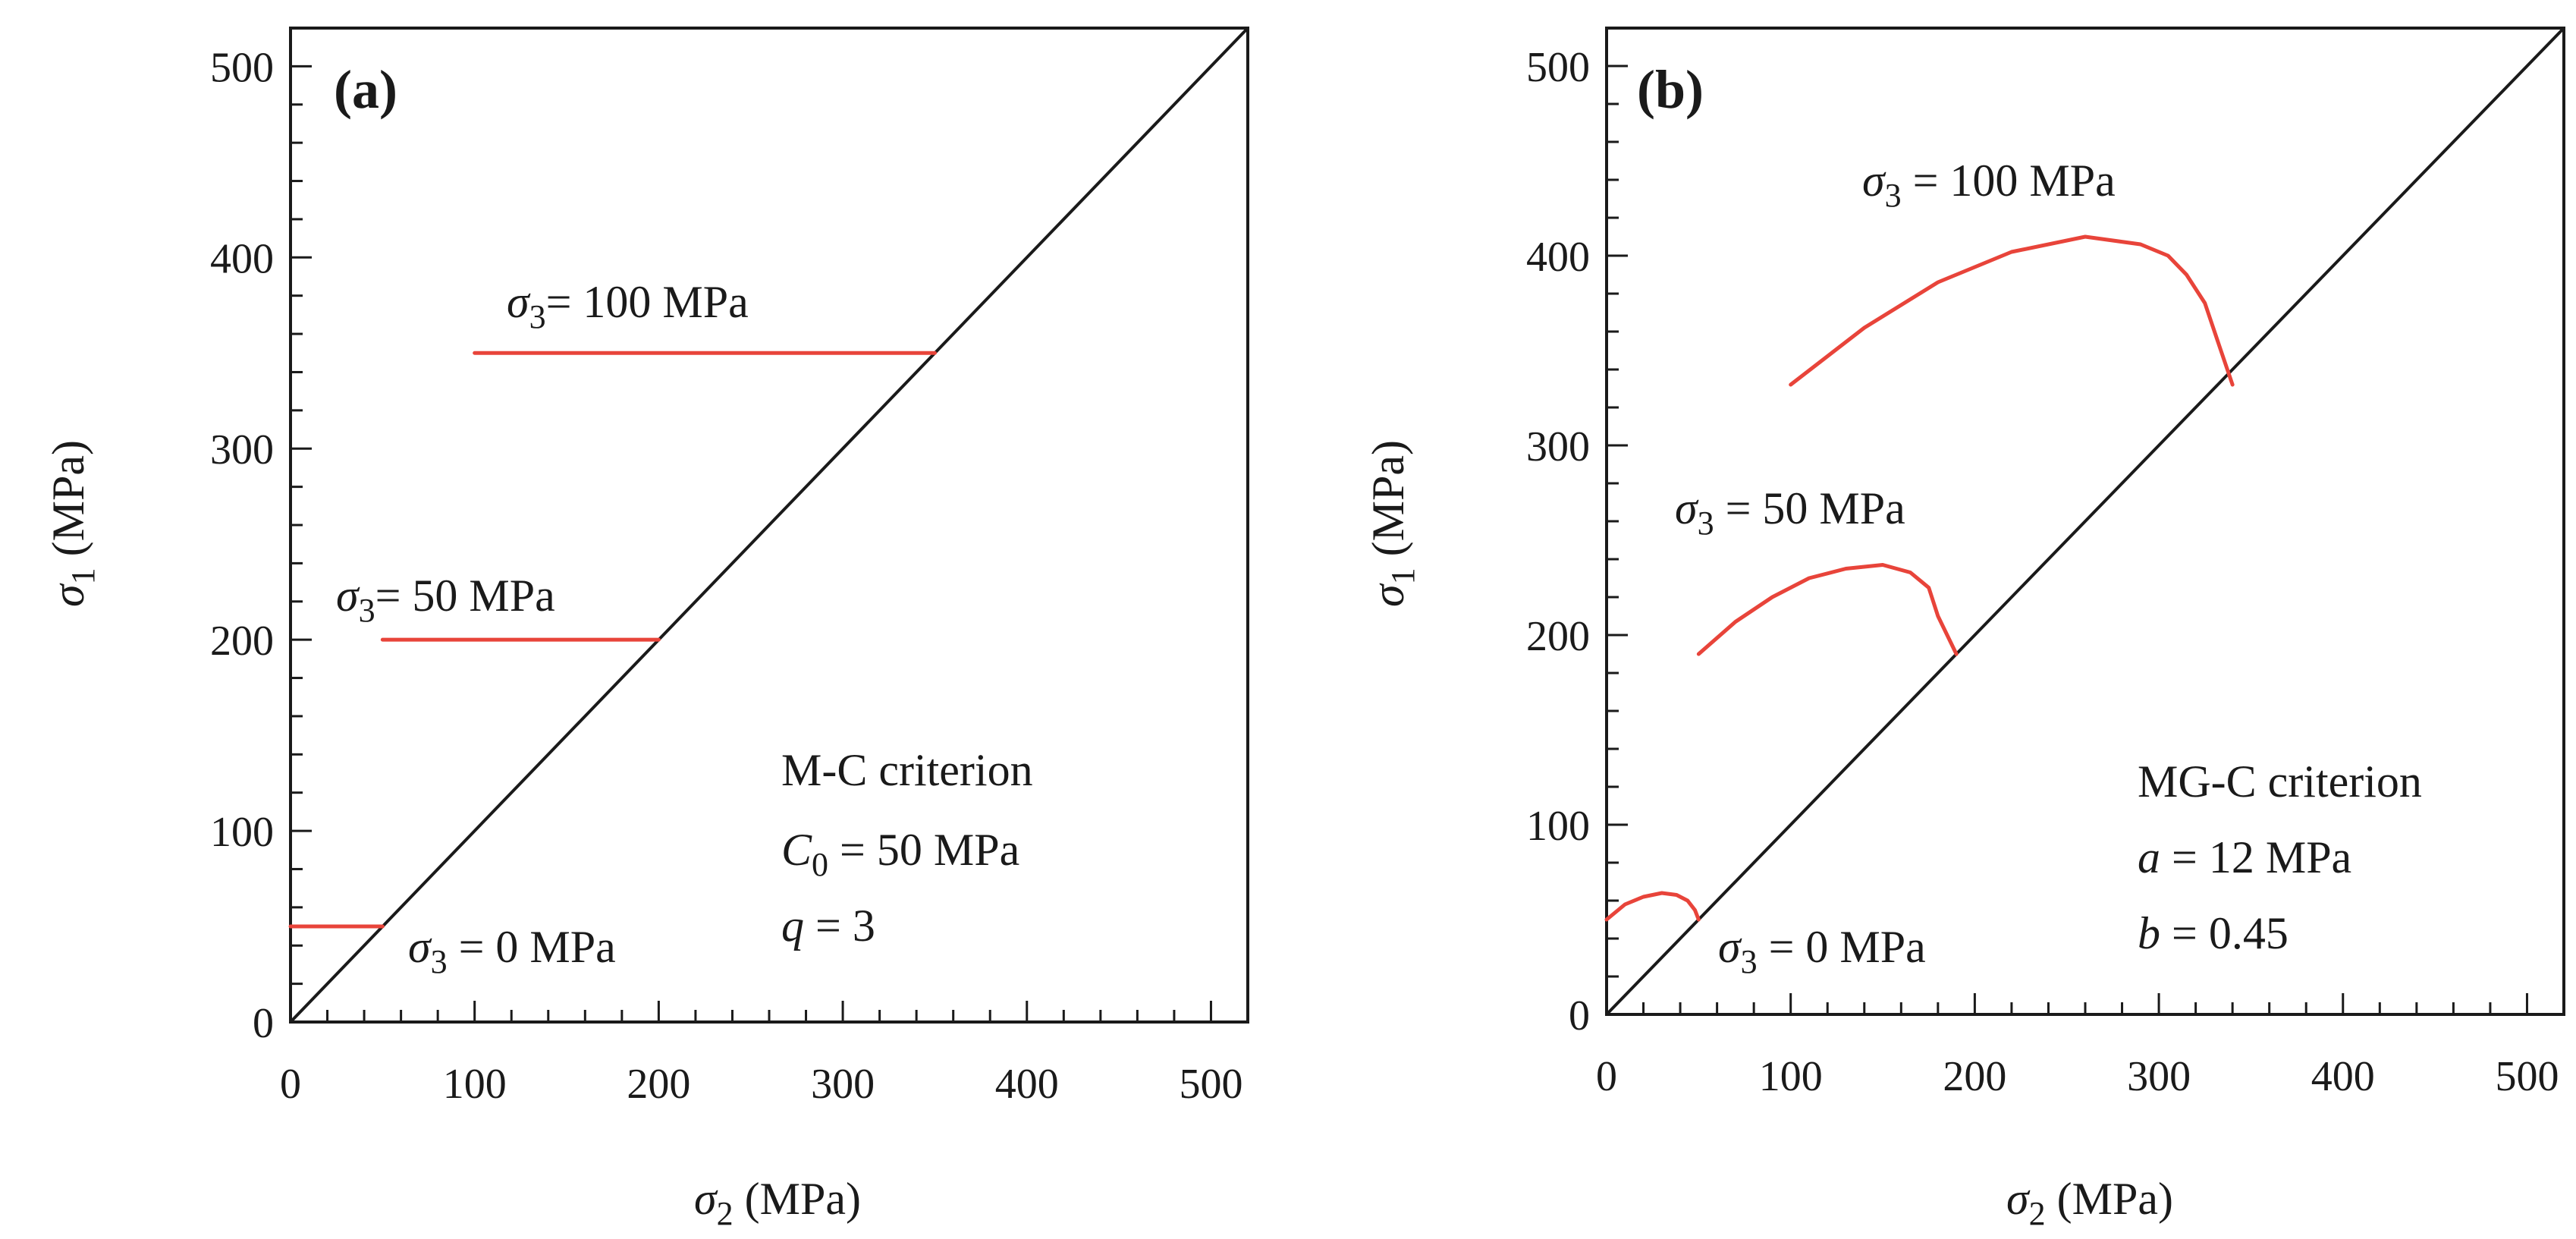 Image resolution: width=2576 pixels, height=1239 pixels. Describe the element at coordinates (658, 1084) in the screenshot. I see `panel-a-x-tick-label-200: 200` at that location.